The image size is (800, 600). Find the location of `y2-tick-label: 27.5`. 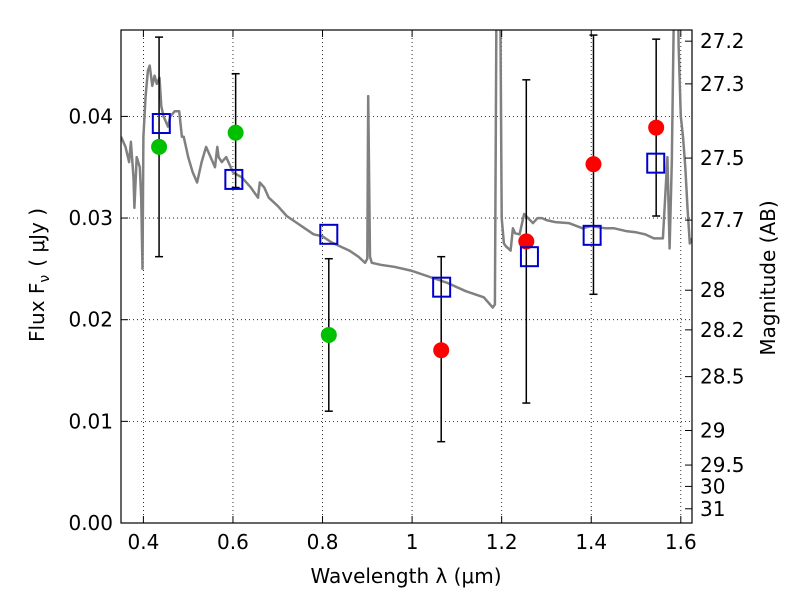

y2-tick-label: 27.5 is located at coordinates (722, 158).